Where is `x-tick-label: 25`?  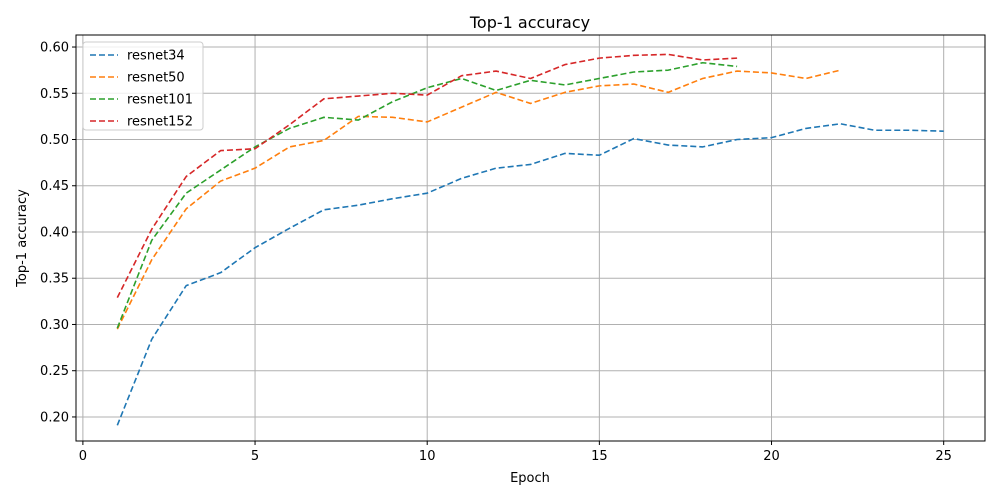
x-tick-label: 25 is located at coordinates (943, 456).